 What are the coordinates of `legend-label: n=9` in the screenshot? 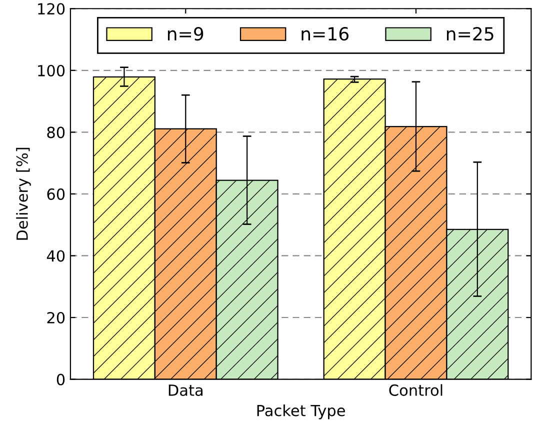 It's located at (186, 33).